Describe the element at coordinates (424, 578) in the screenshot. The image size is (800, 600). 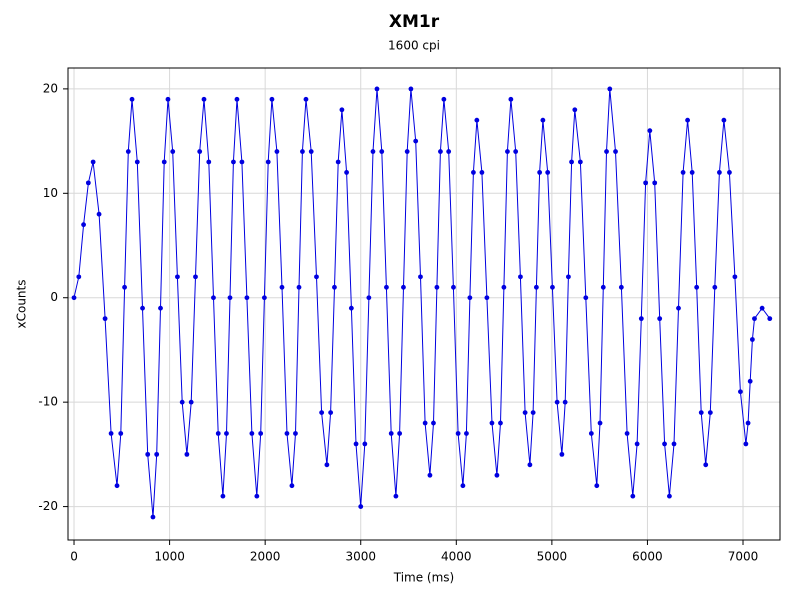
I see `x-axis-label: Time (ms)` at that location.